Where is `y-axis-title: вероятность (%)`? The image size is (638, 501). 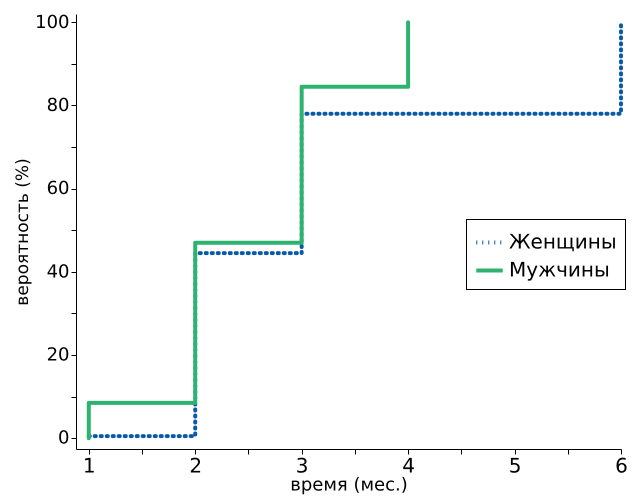 y-axis-title: вероятность (%) is located at coordinates (23, 232).